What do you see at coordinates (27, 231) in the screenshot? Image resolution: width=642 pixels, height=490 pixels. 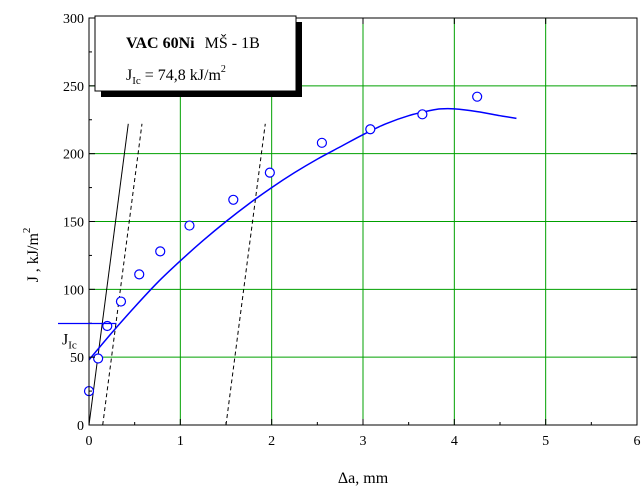 I see `y-axis-title-sup: 2` at bounding box center [27, 231].